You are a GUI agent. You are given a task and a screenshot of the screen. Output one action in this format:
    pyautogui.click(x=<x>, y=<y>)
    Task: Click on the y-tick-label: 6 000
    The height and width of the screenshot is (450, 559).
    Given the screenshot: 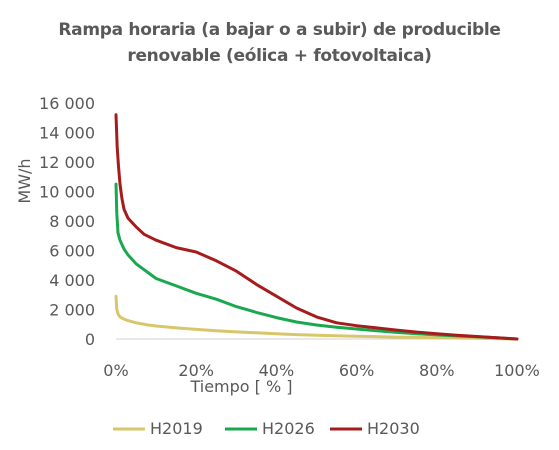 What is the action you would take?
    pyautogui.click(x=72, y=251)
    